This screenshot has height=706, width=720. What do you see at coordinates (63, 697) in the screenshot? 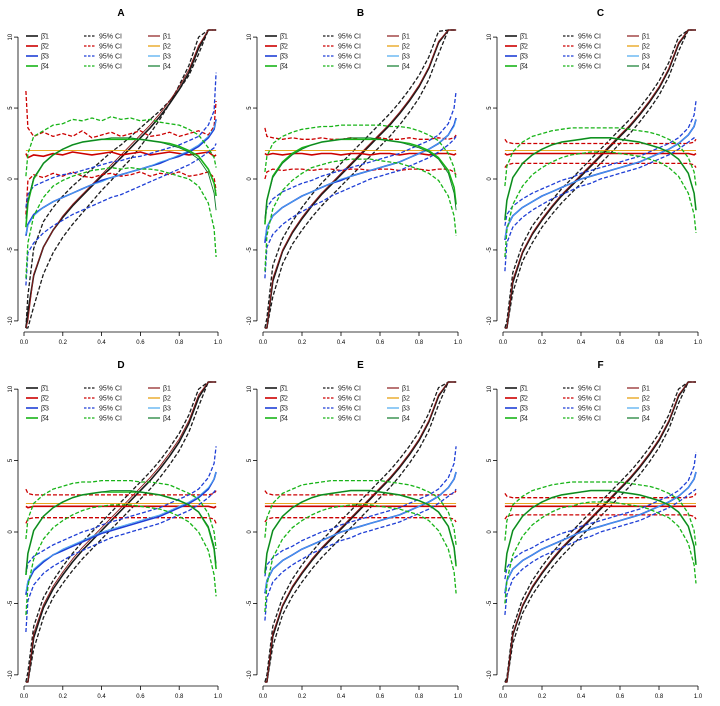
I see `x-tick-label: 0.2` at bounding box center [63, 697].